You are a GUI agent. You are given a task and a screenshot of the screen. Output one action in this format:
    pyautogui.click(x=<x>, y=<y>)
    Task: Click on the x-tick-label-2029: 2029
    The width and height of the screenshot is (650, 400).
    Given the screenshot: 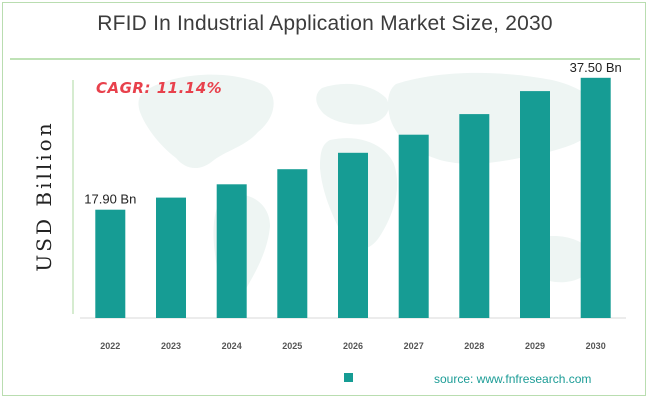 What is the action you would take?
    pyautogui.click(x=535, y=346)
    